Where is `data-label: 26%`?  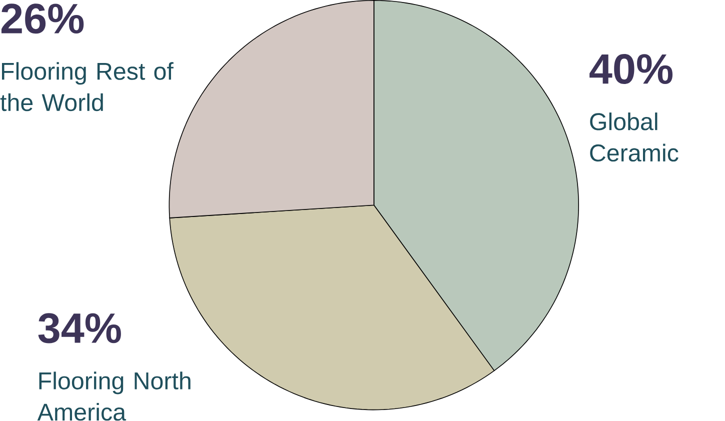 data-label: 26% is located at coordinates (42, 19).